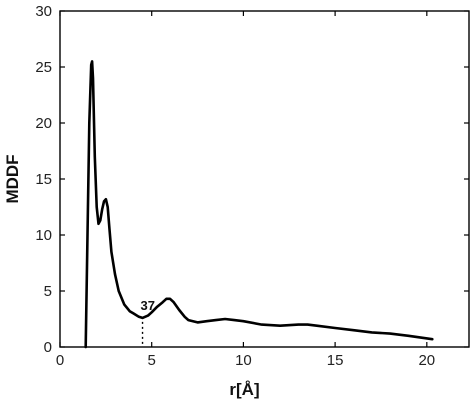 This screenshot has height=405, width=474. What do you see at coordinates (43, 11) in the screenshot?
I see `y-tick-label: 30` at bounding box center [43, 11].